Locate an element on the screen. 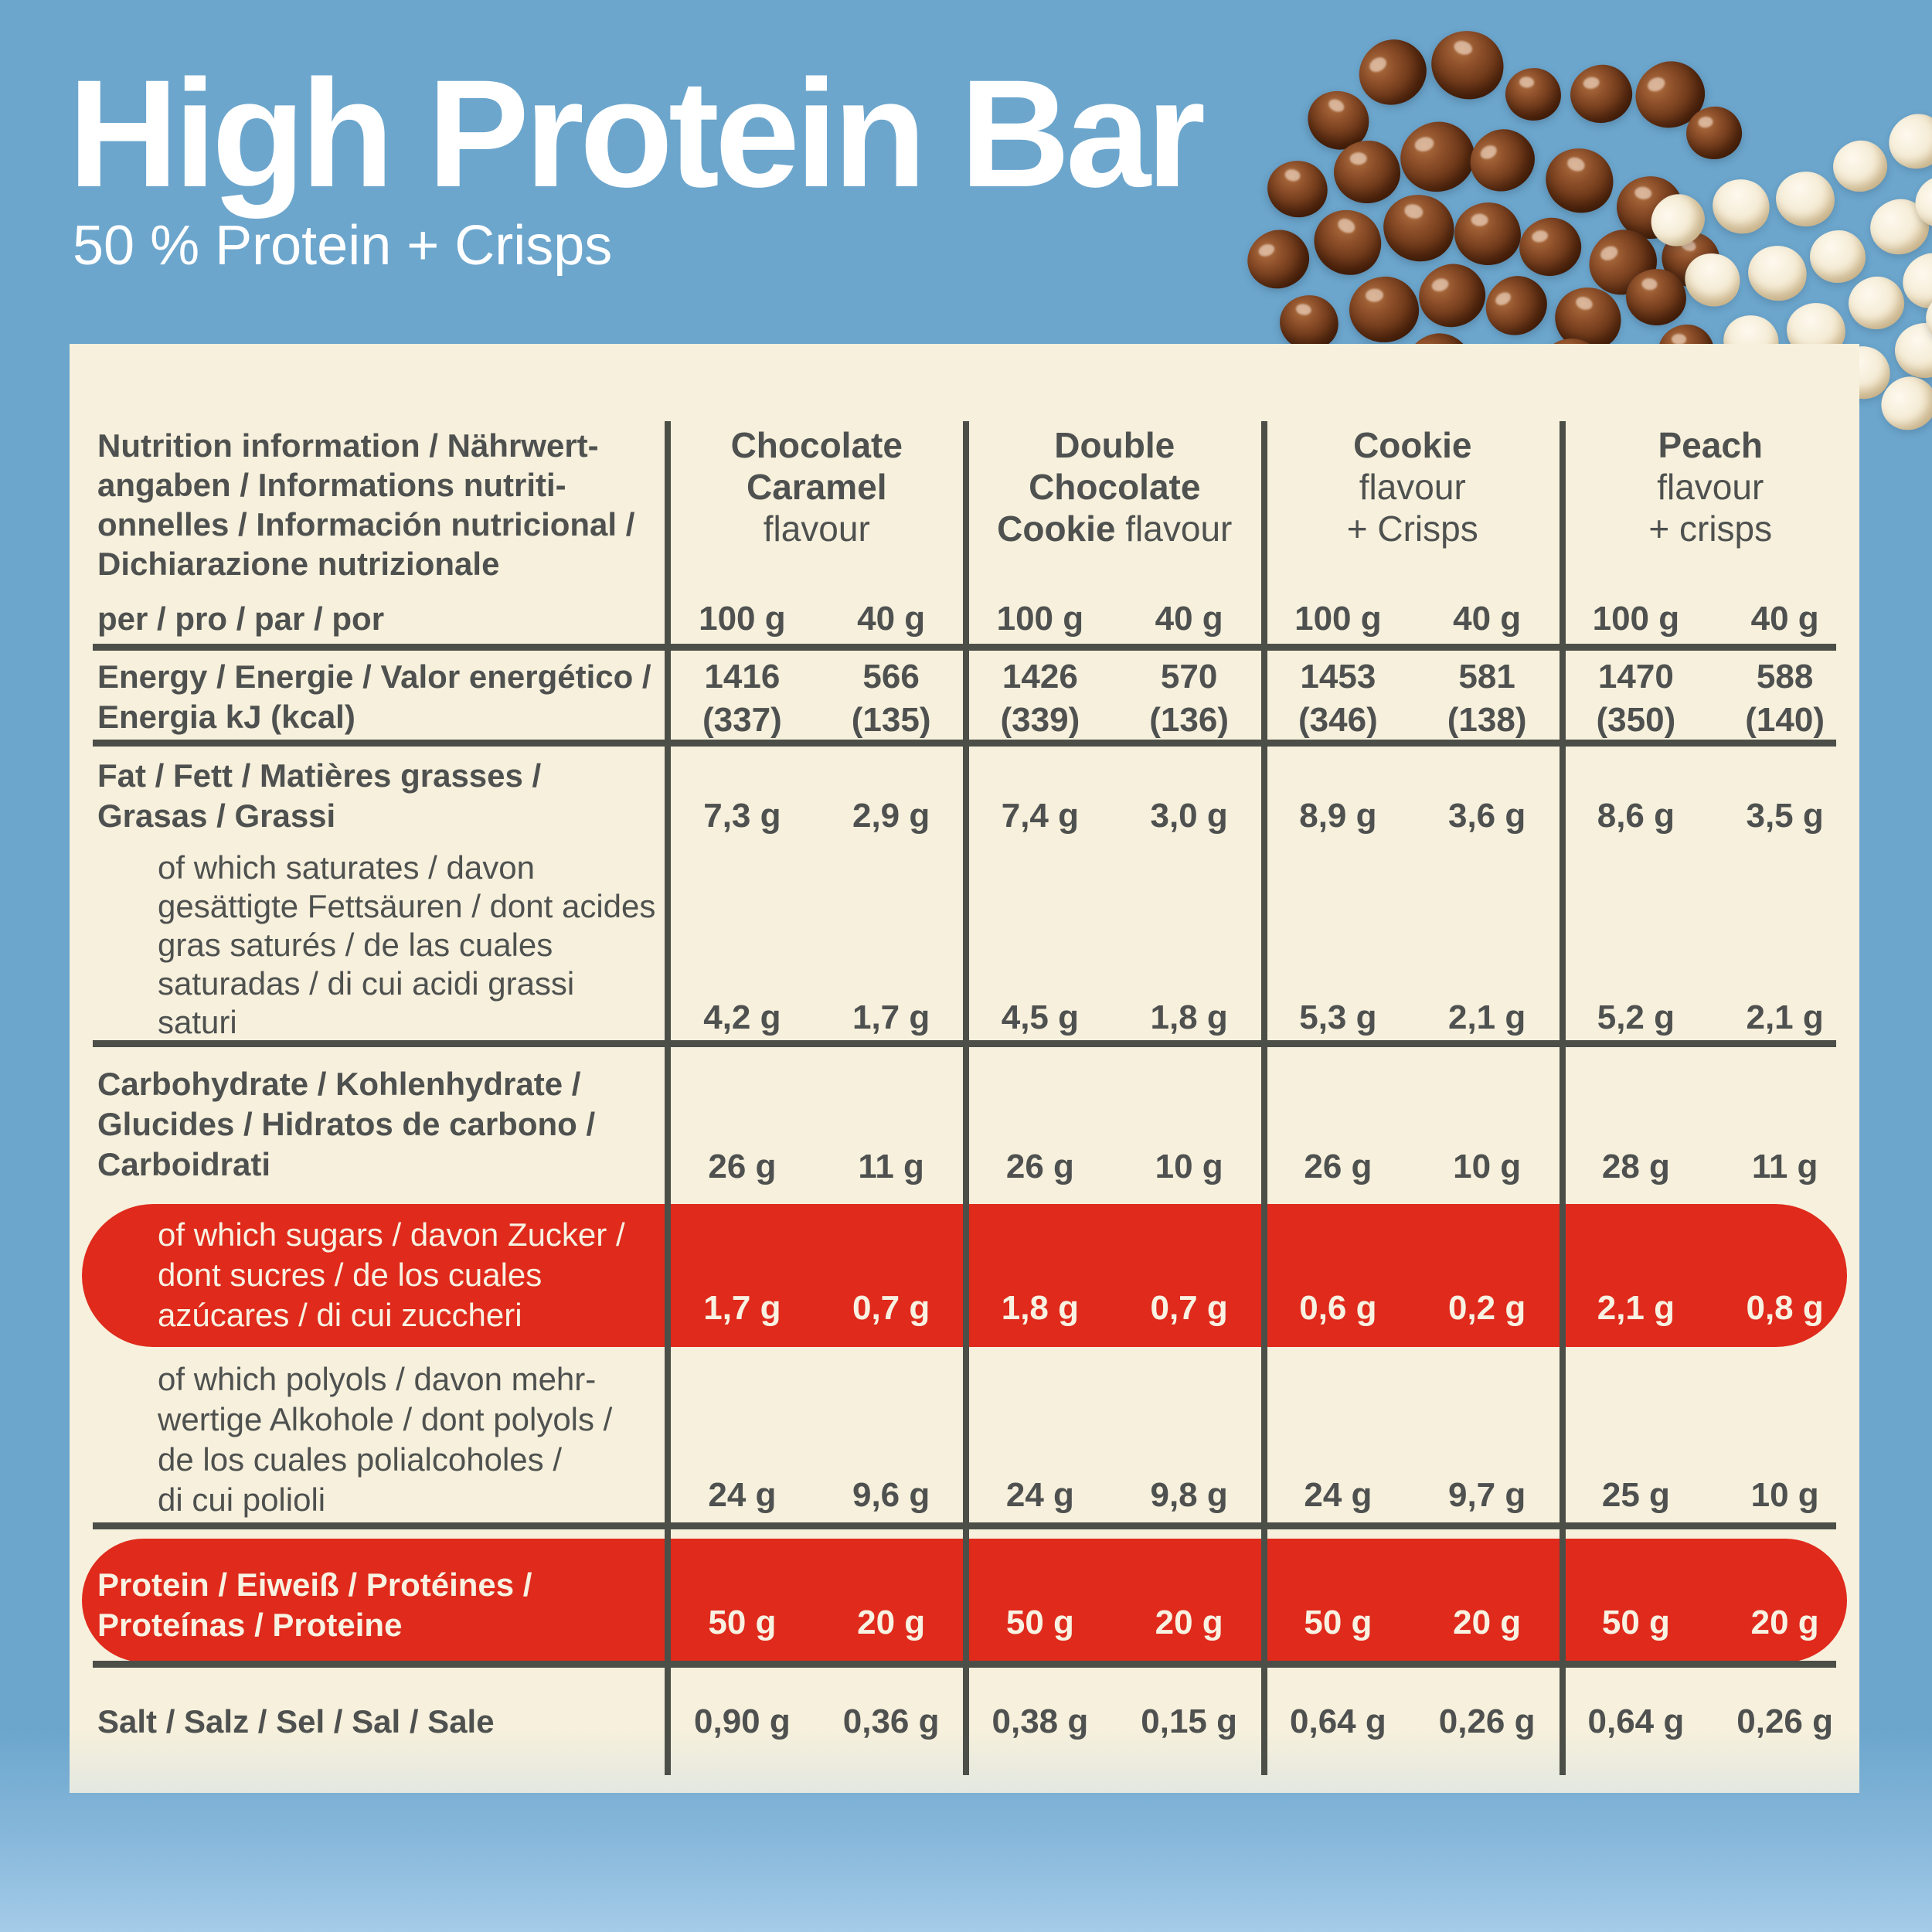  value-cell-sugars: 2,1 g is located at coordinates (1637, 1276).